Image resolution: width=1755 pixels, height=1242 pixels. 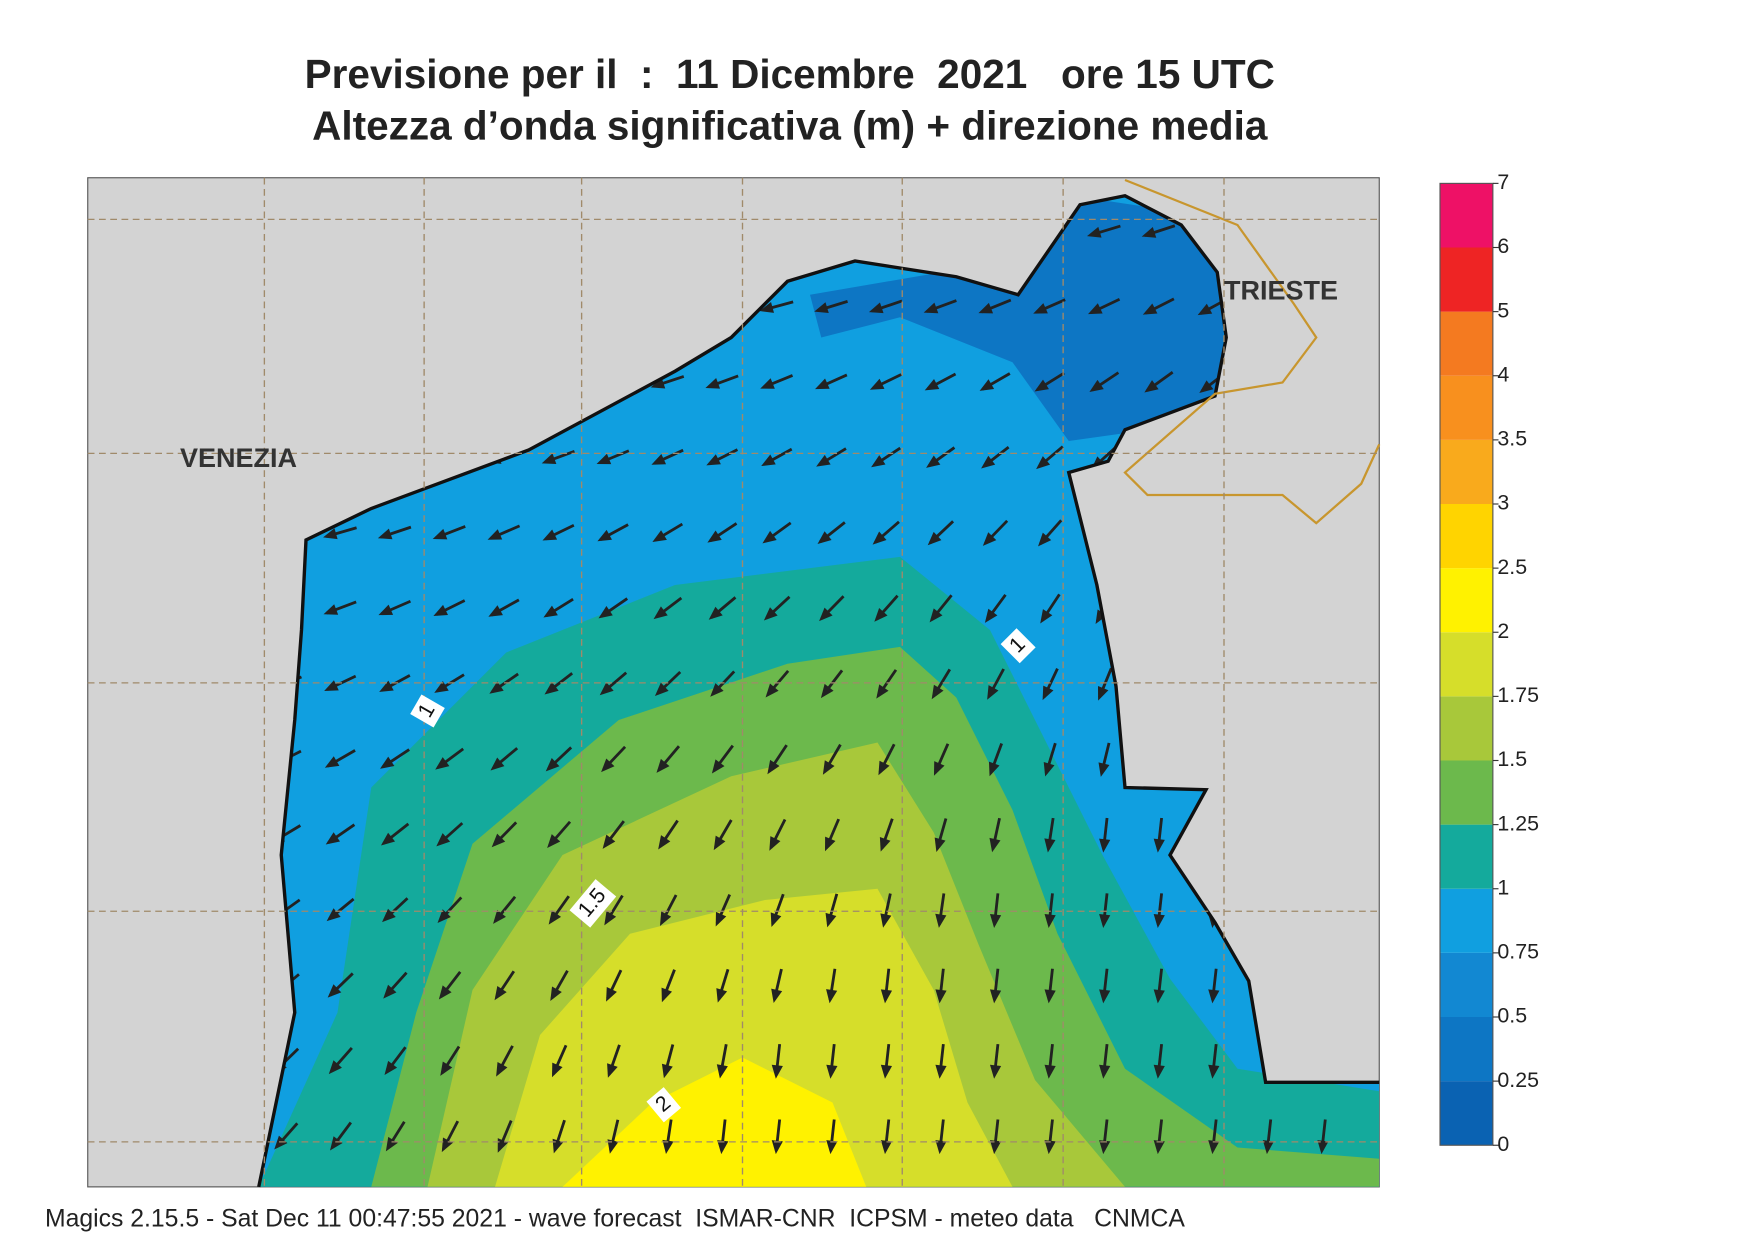 What do you see at coordinates (238, 458) in the screenshot?
I see `city-label: VENEZIA` at bounding box center [238, 458].